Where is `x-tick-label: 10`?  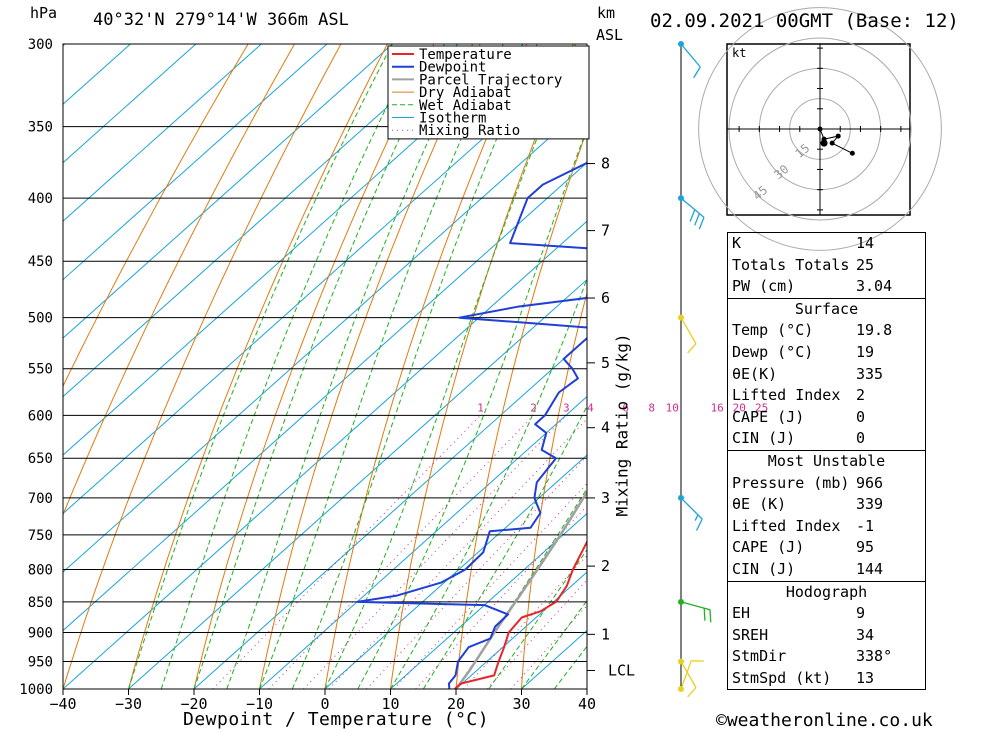
x-tick-label: 10 is located at coordinates (390, 704).